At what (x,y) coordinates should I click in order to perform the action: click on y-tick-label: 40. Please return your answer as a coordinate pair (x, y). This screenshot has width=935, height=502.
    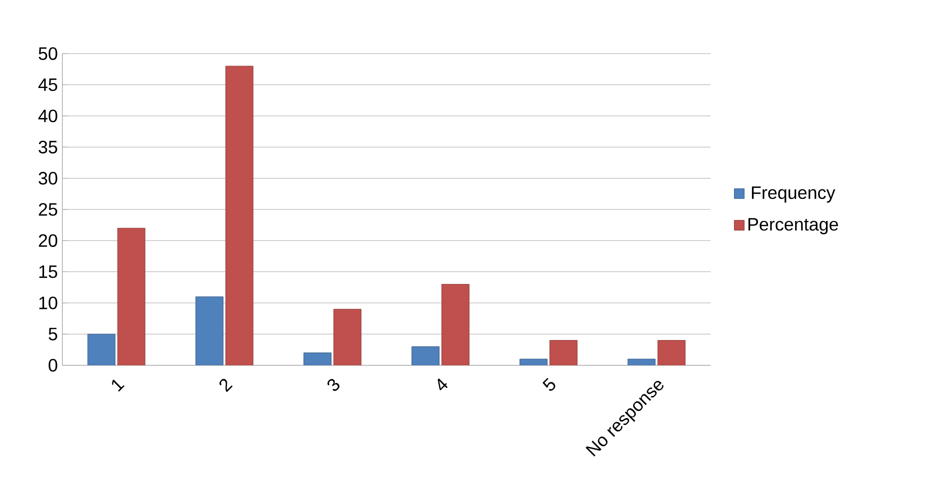
    Looking at the image, I should click on (48, 115).